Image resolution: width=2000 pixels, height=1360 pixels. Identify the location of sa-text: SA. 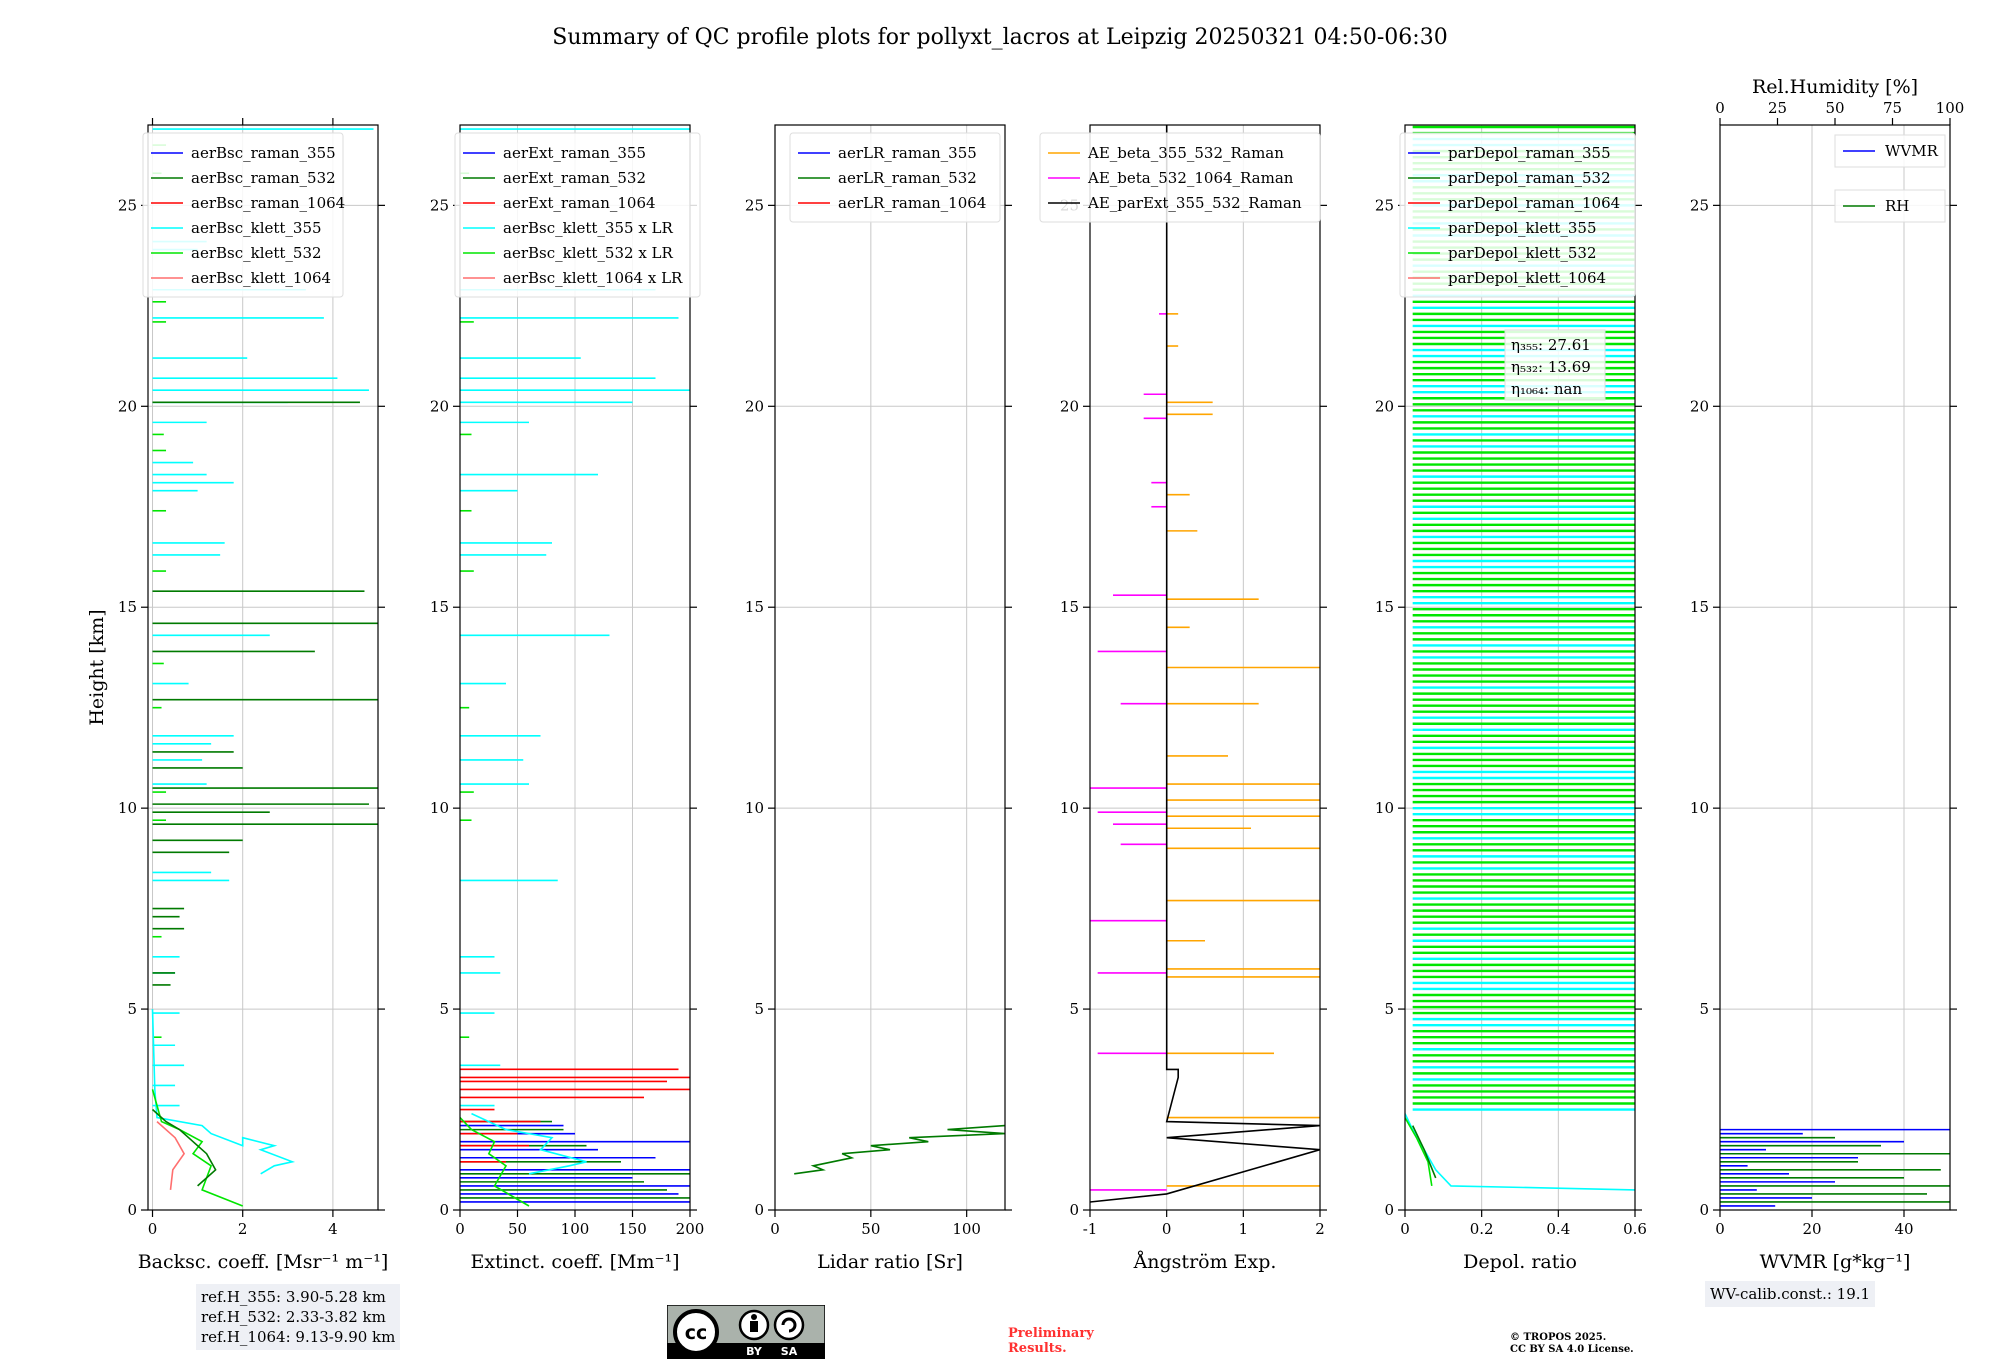
(789, 1351).